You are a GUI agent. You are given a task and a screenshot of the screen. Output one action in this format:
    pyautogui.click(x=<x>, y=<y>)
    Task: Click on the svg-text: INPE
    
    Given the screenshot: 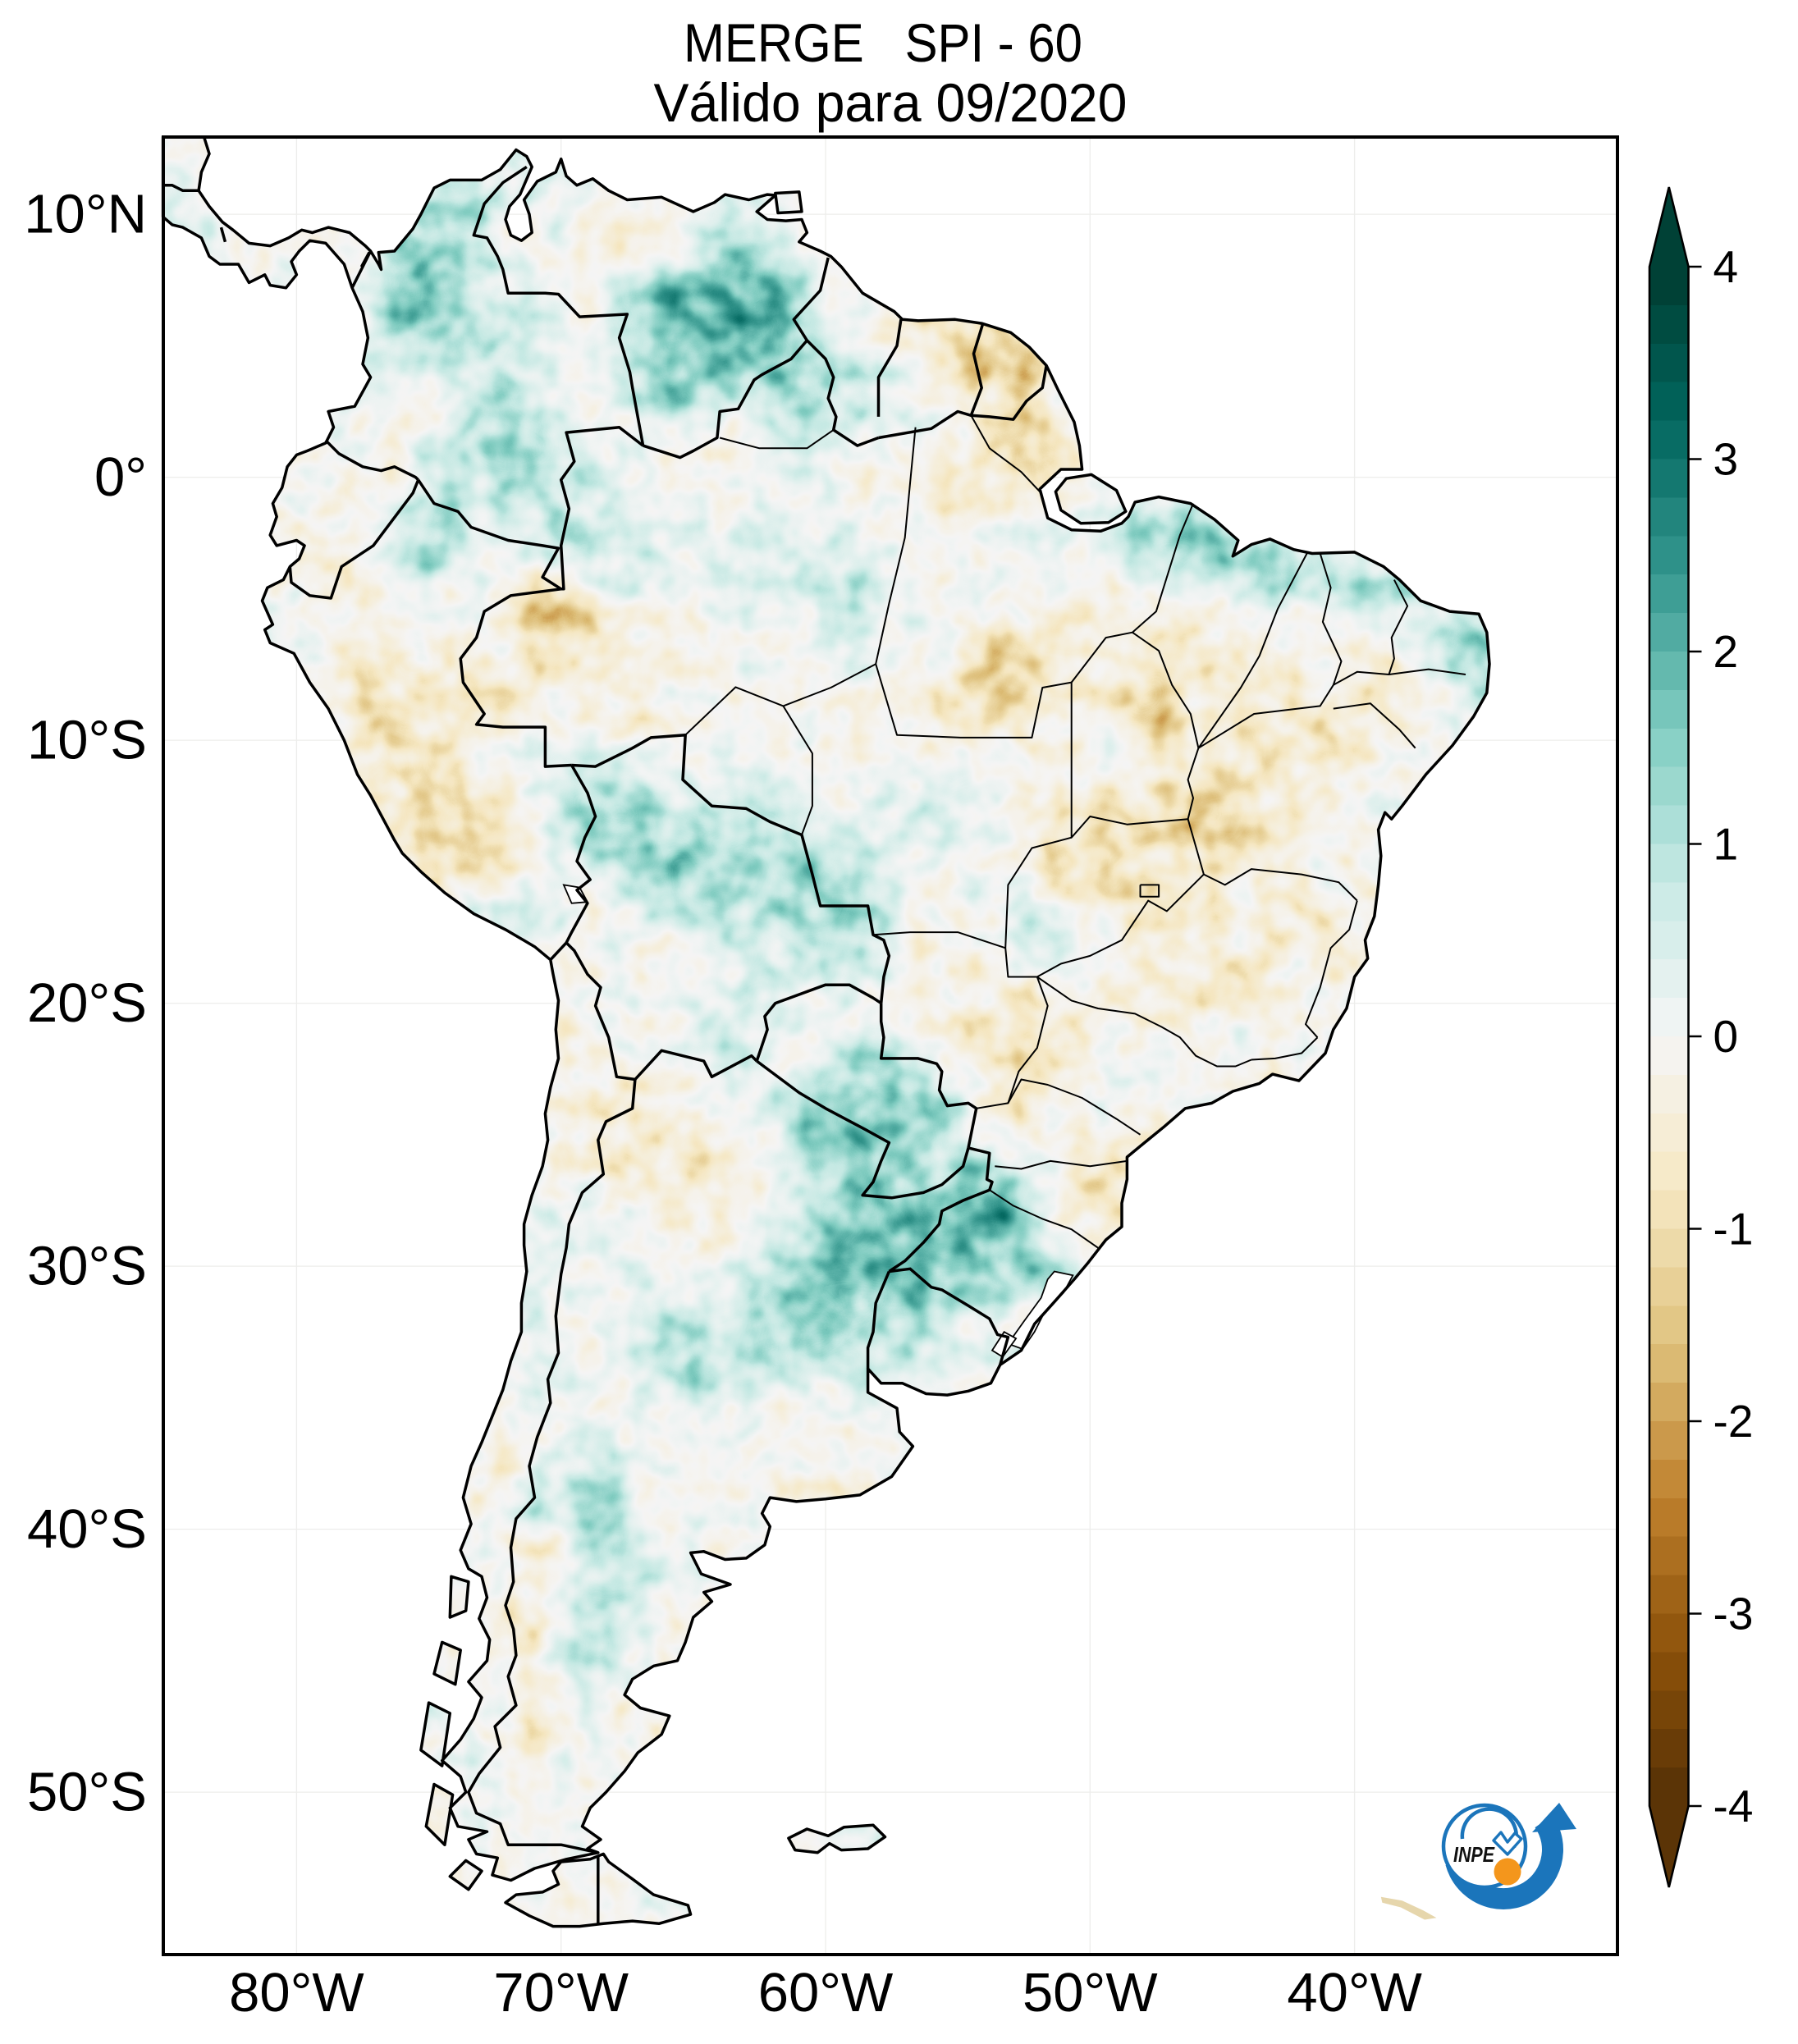 What is the action you would take?
    pyautogui.click(x=1474, y=1854)
    